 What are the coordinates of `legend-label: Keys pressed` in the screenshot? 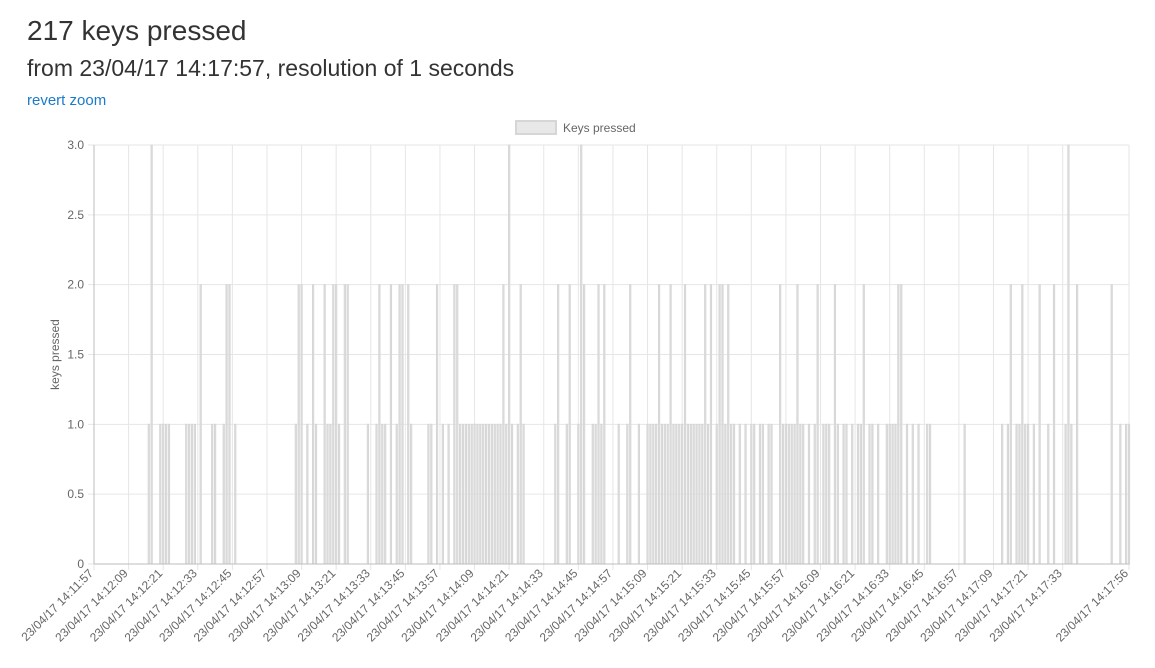 It's located at (599, 128).